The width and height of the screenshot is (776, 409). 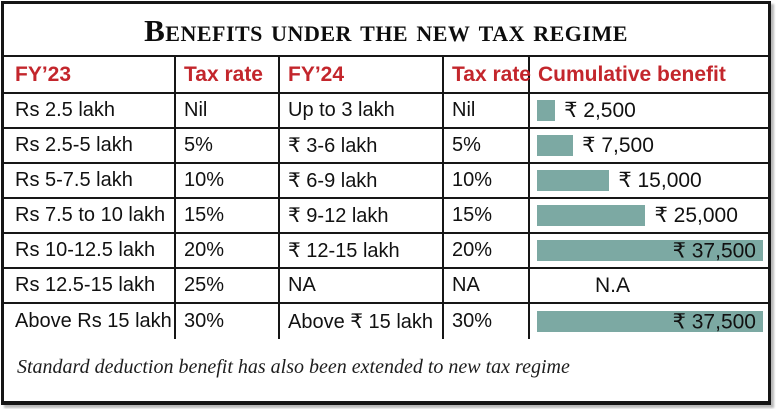 I want to click on fy23-tax-rate: 30%, so click(x=228, y=321).